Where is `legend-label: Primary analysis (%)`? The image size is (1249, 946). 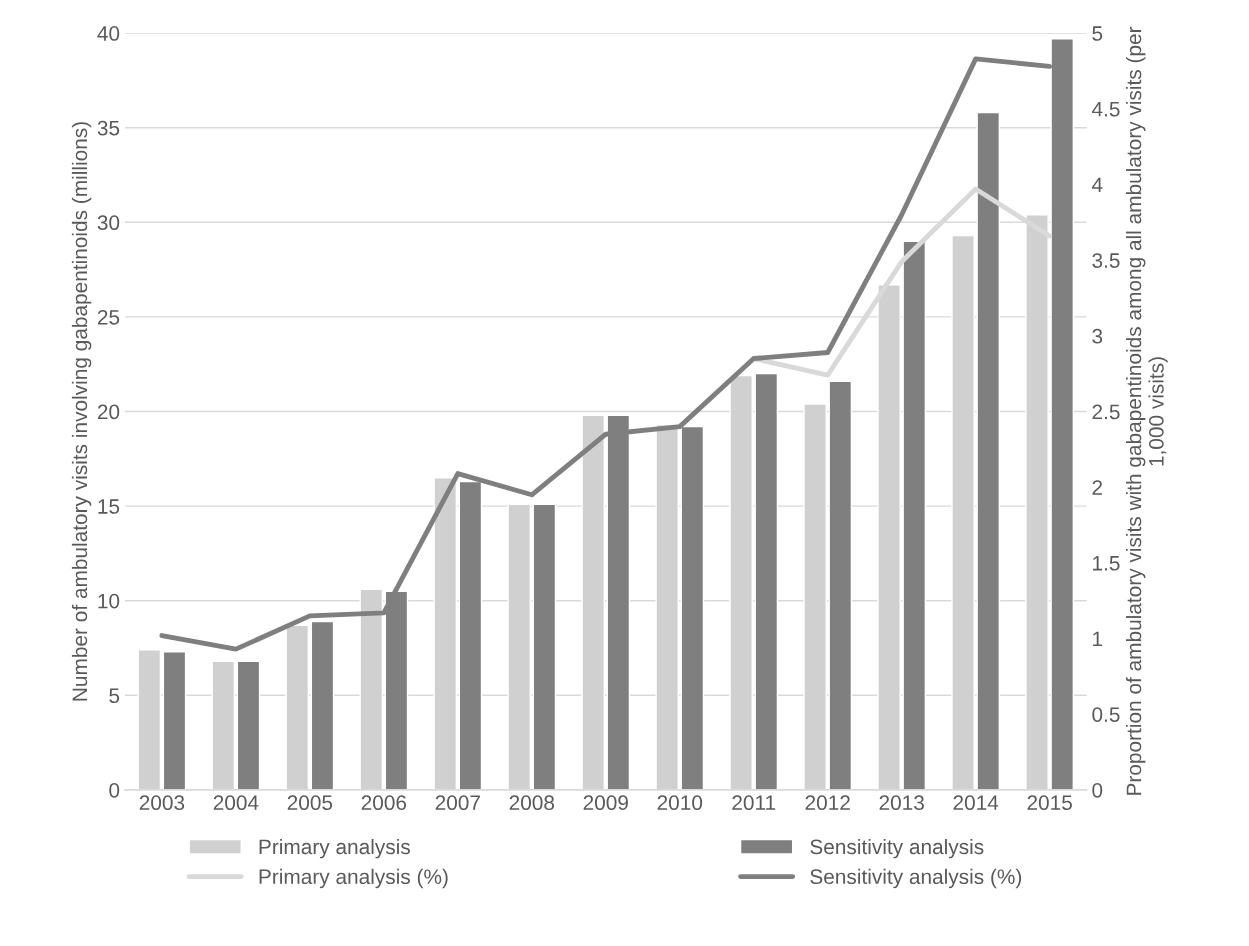
legend-label: Primary analysis (%) is located at coordinates (353, 878).